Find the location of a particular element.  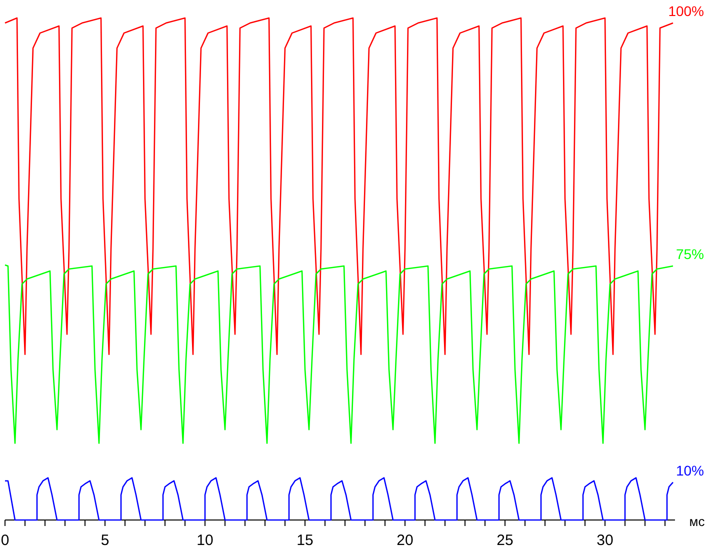

x-tick-label: 20 is located at coordinates (405, 540).